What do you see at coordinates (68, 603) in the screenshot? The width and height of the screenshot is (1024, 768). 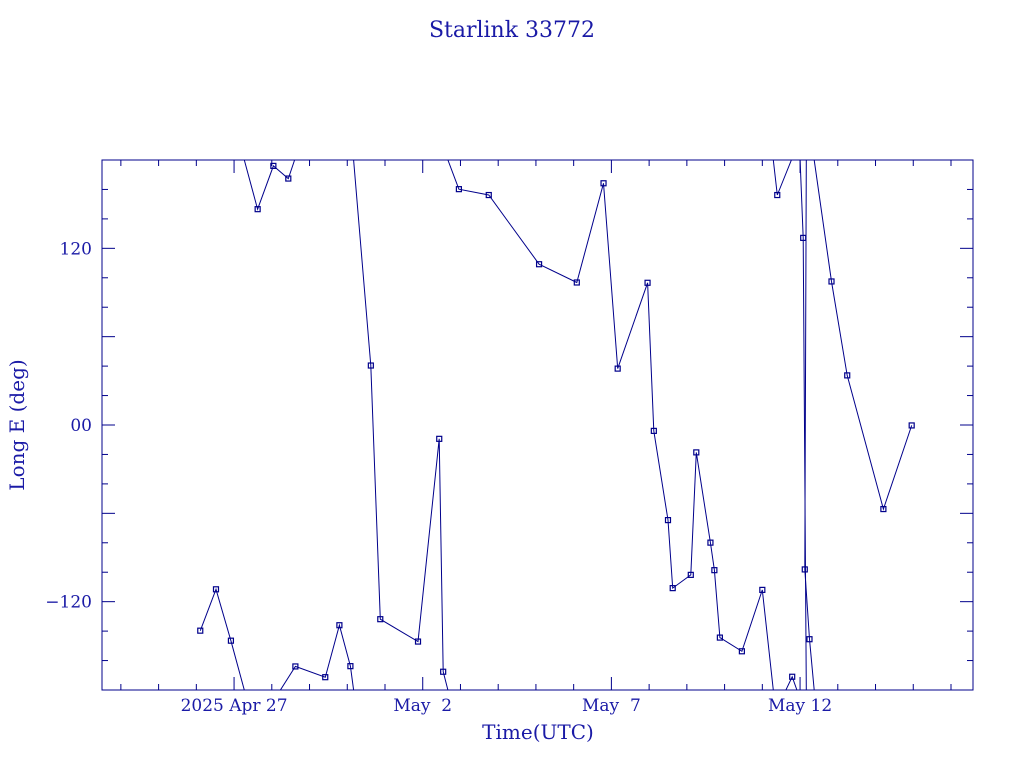 I see `y-tick-label: −120` at bounding box center [68, 603].